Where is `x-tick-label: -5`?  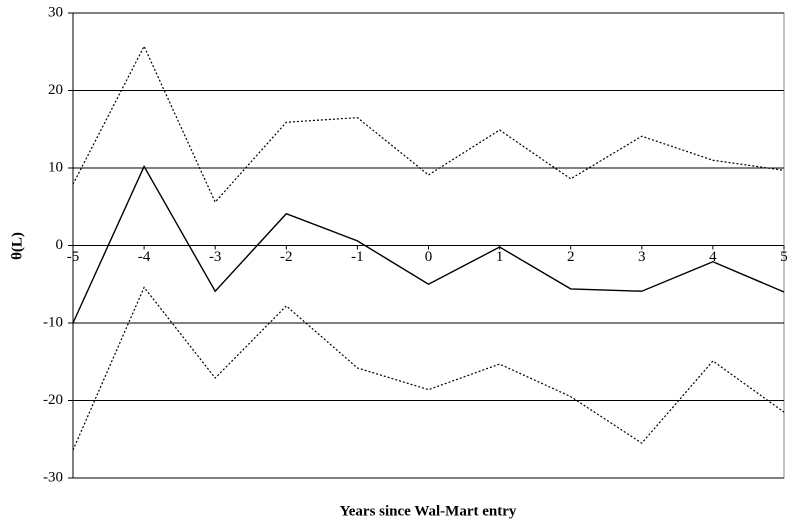 x-tick-label: -5 is located at coordinates (73, 257).